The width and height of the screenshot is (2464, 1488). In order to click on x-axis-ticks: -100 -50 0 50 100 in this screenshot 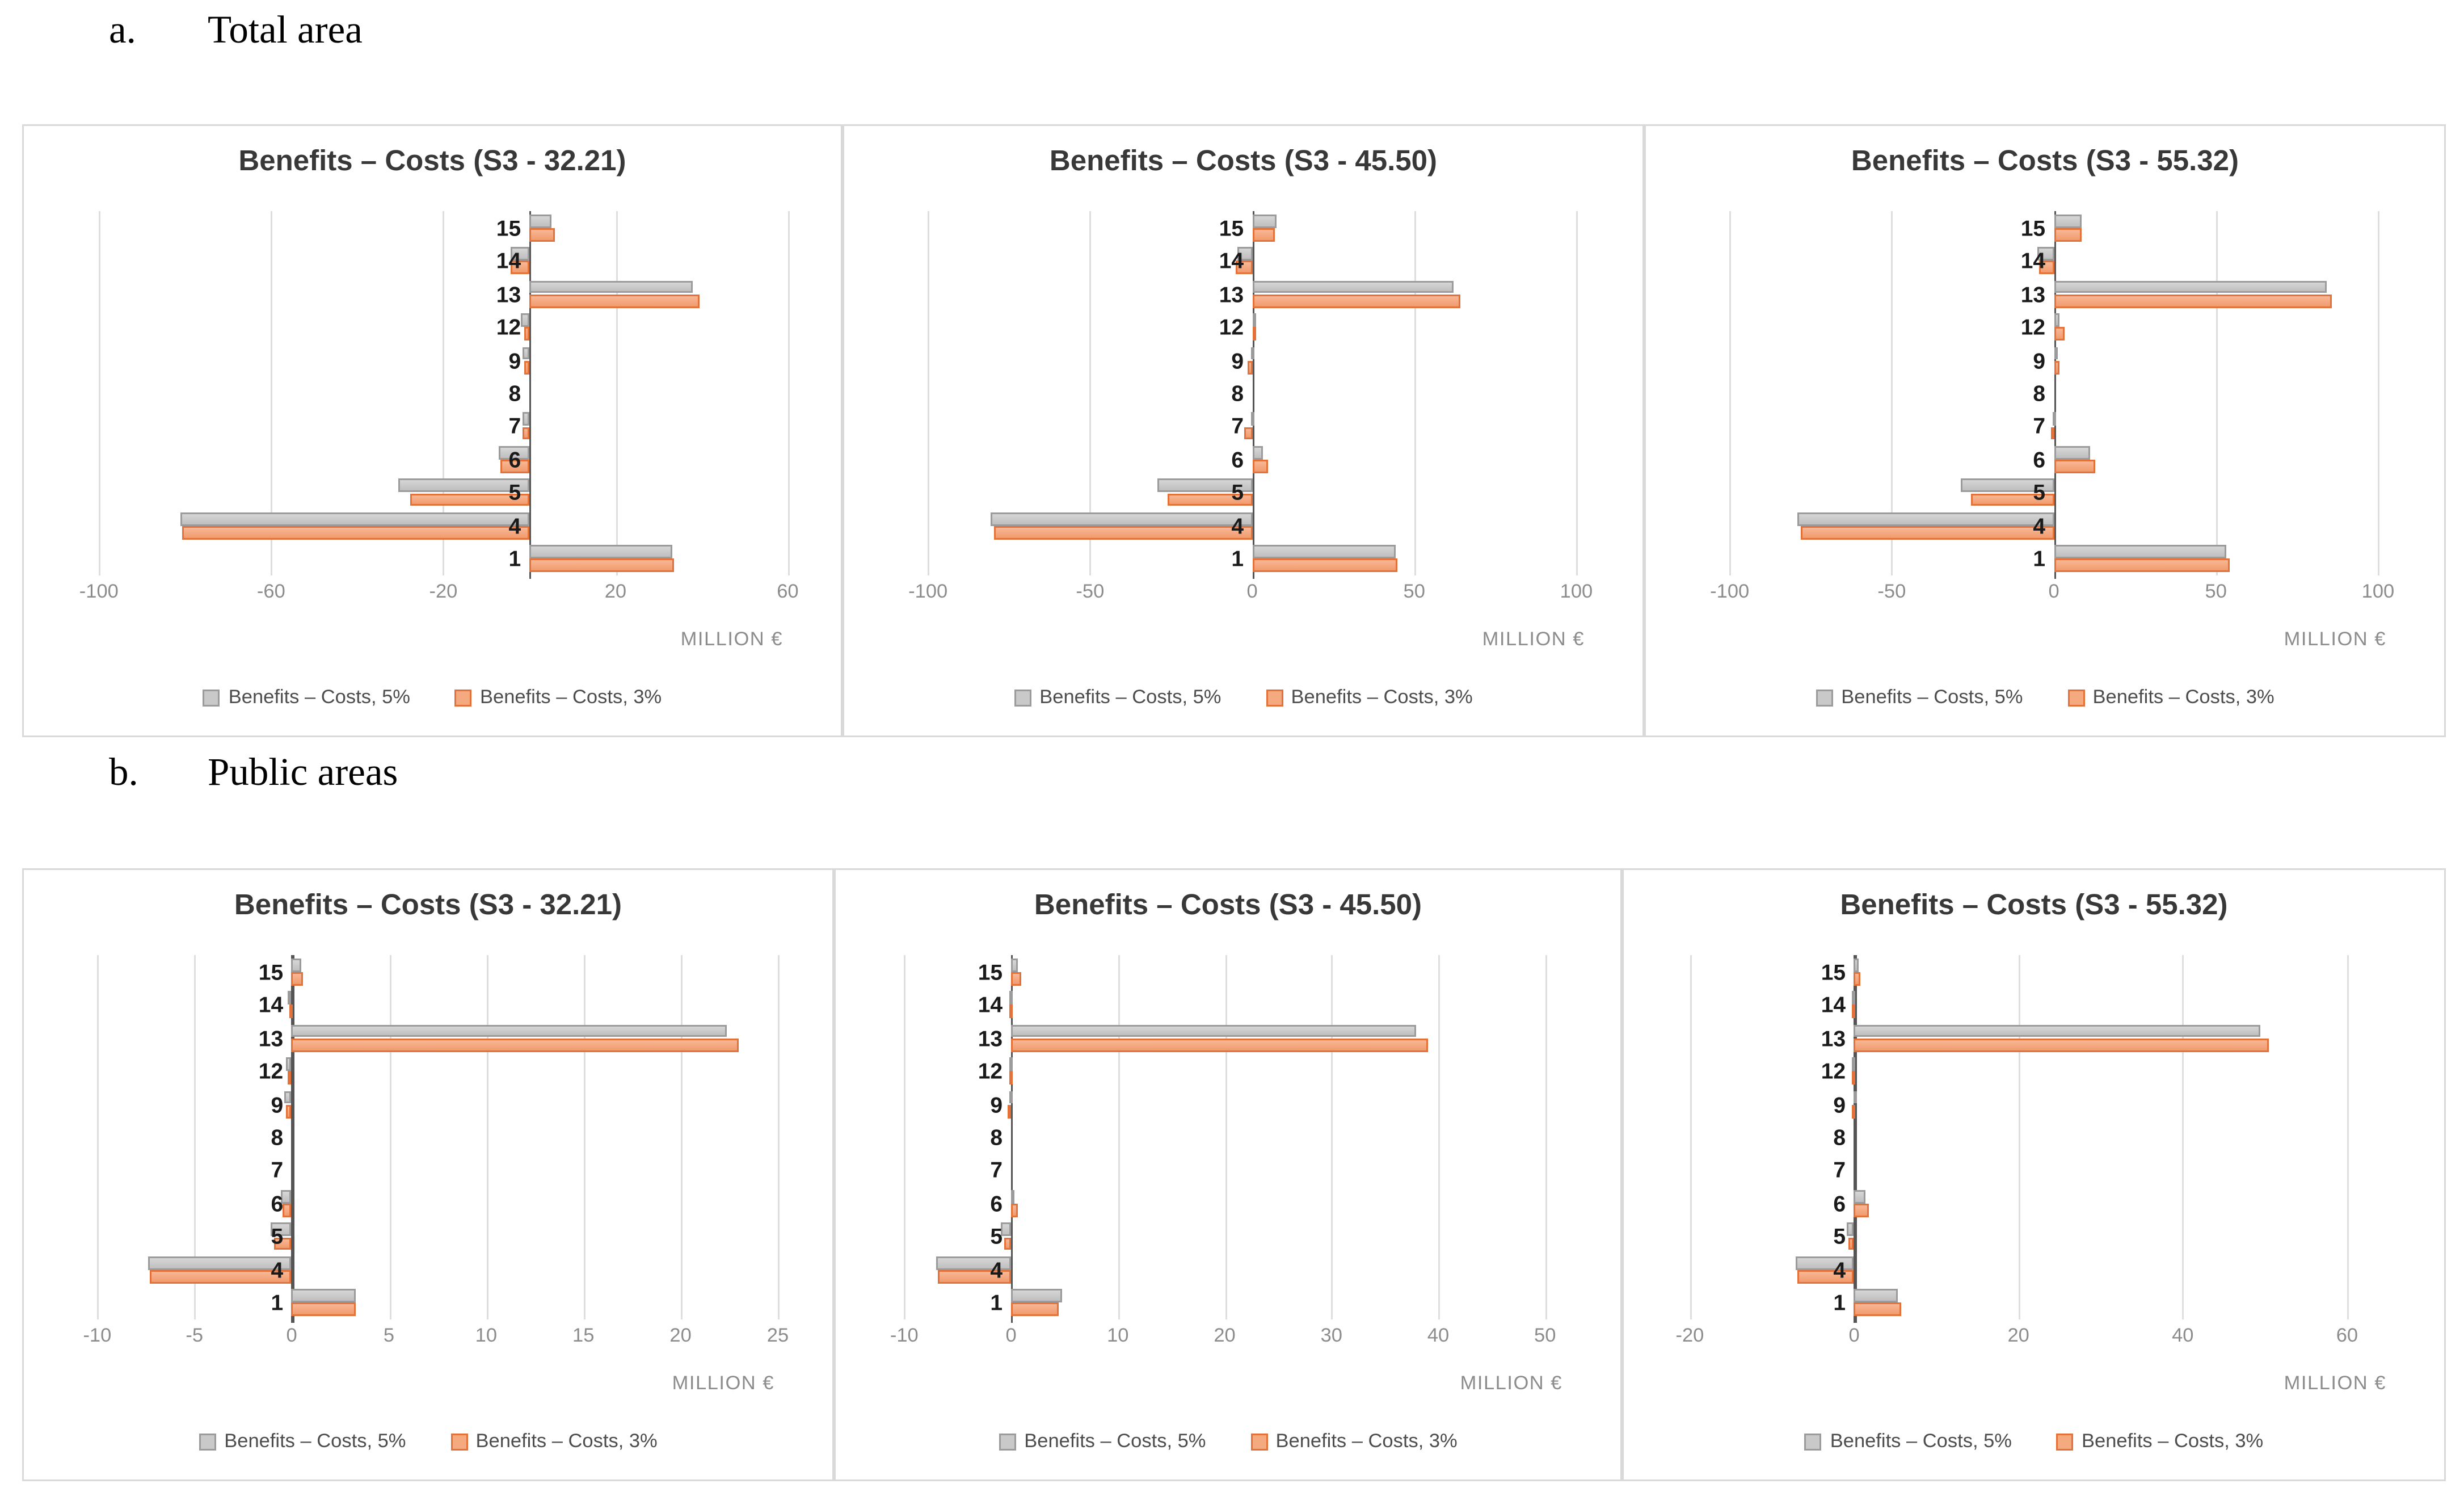, I will do `click(1258, 594)`.